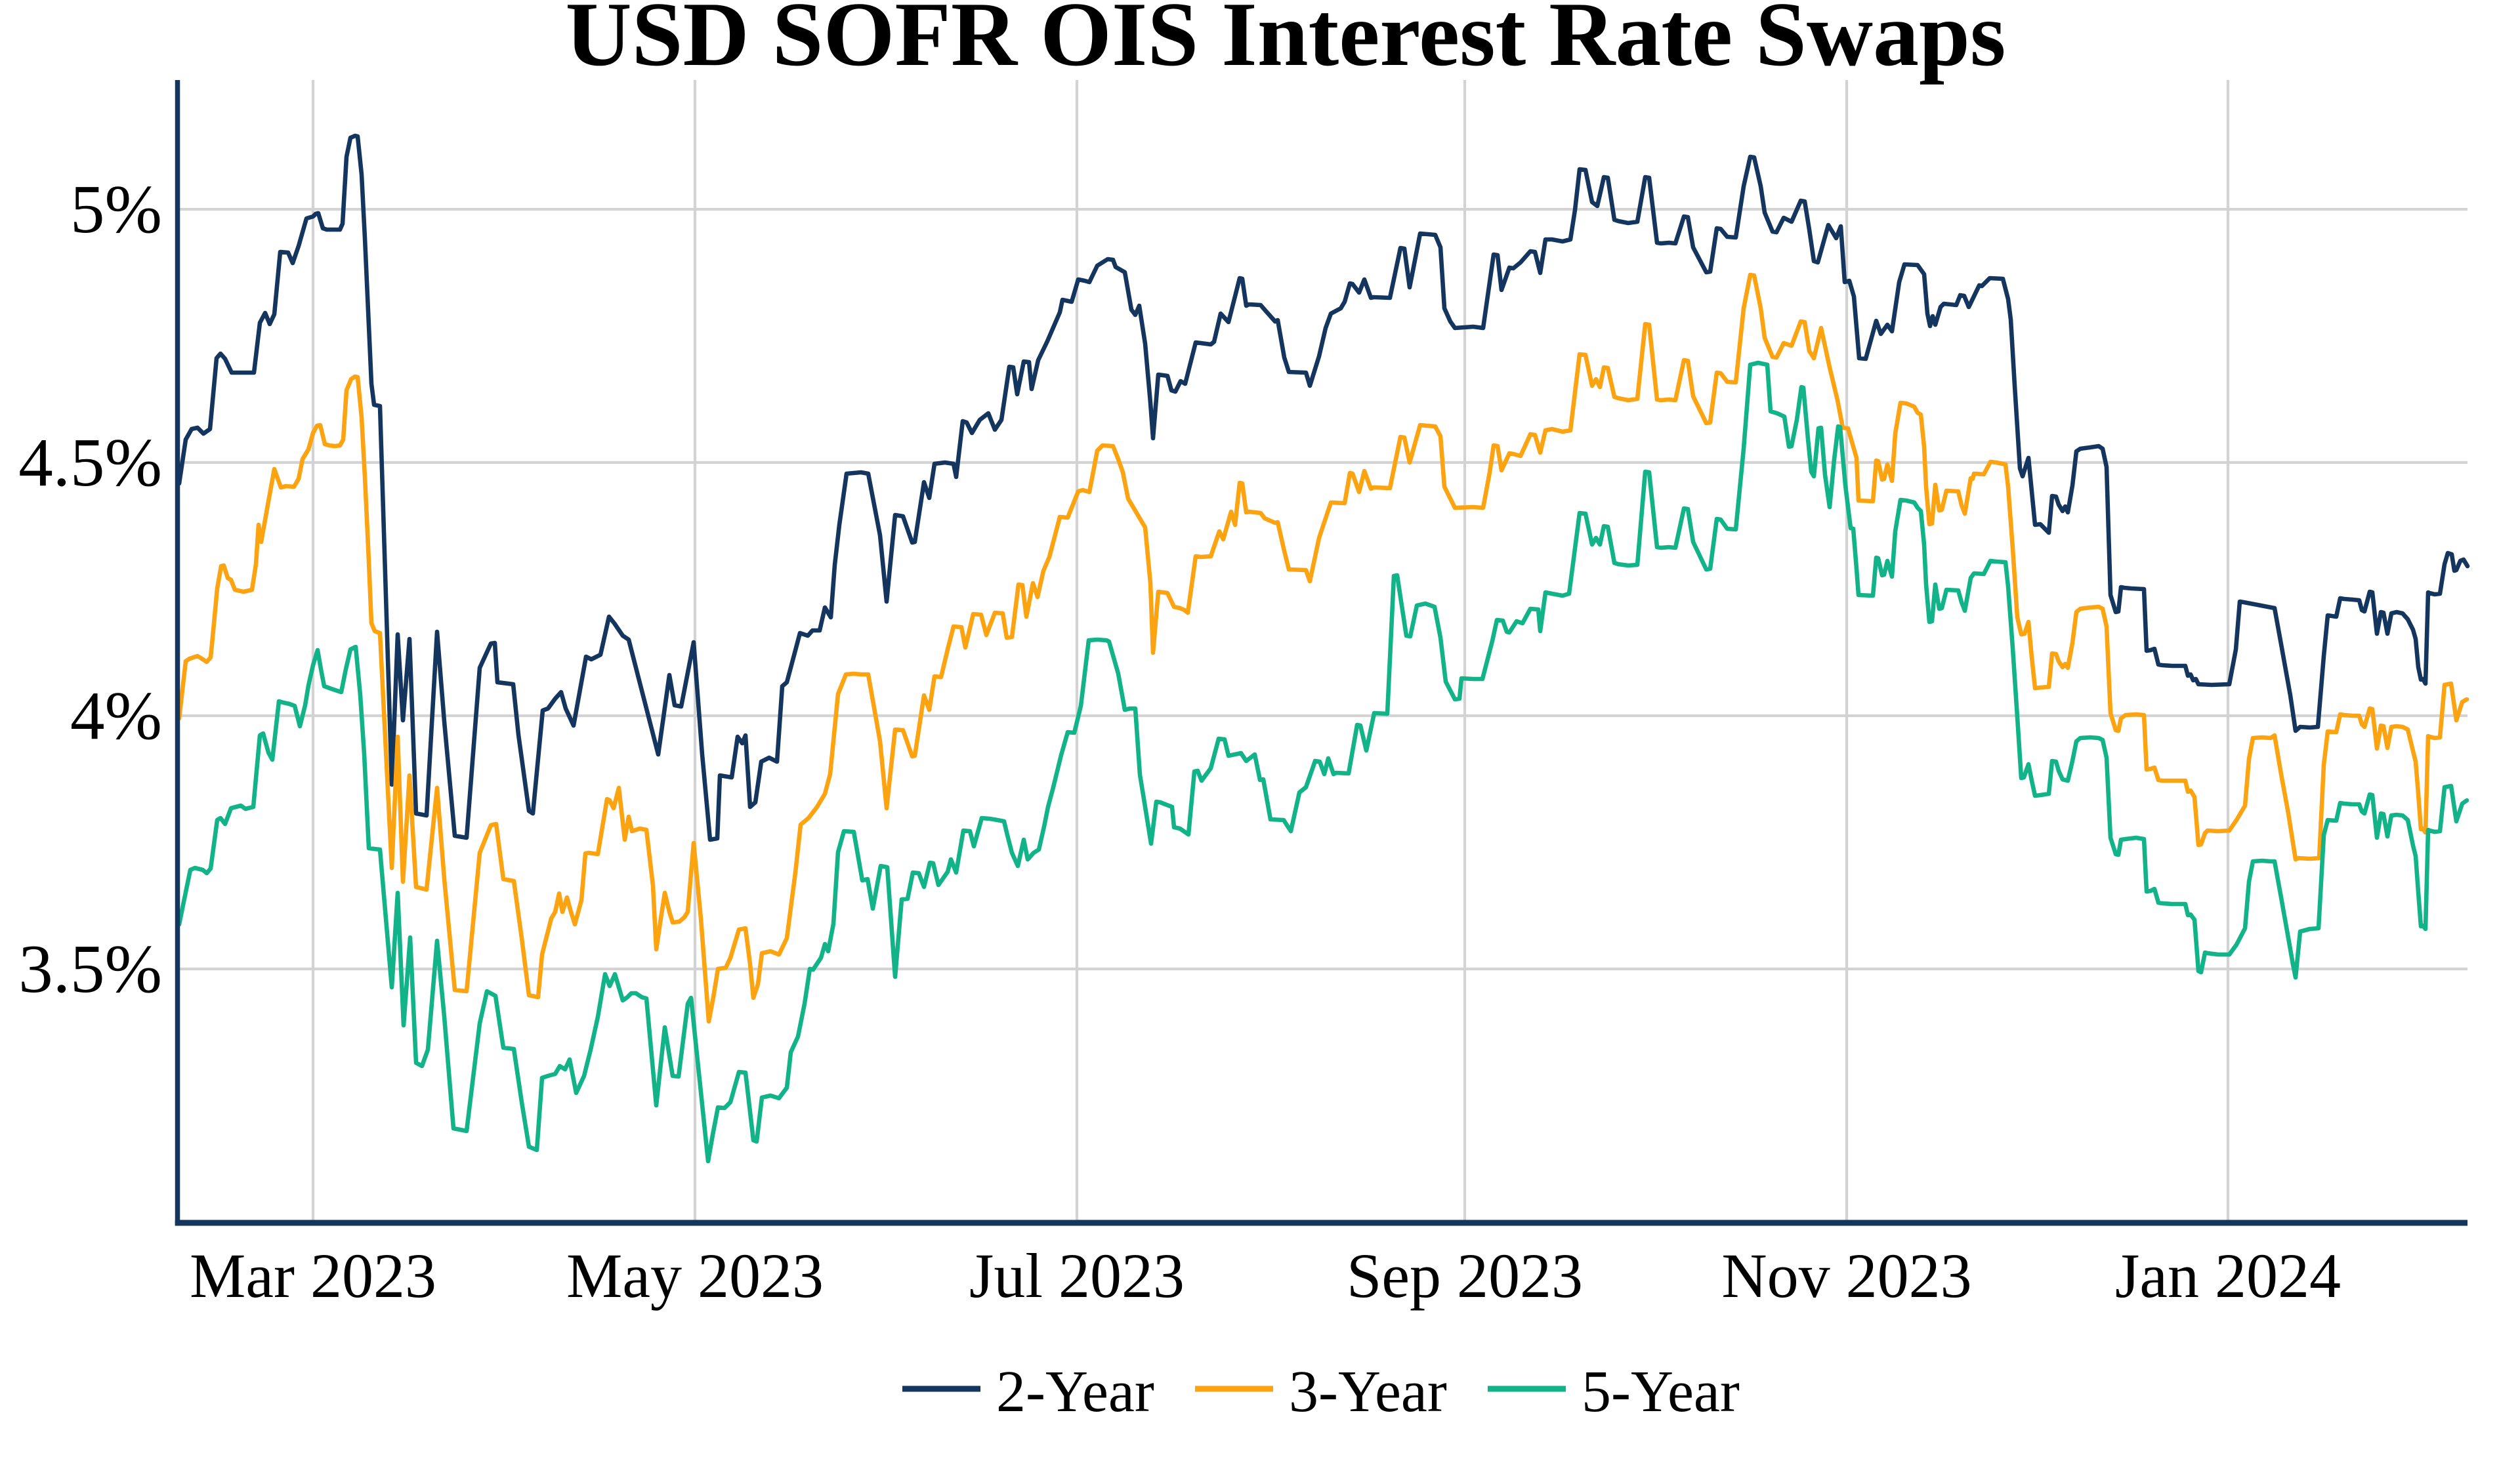  What do you see at coordinates (313, 1276) in the screenshot?
I see `svg-text: Mar 2023` at bounding box center [313, 1276].